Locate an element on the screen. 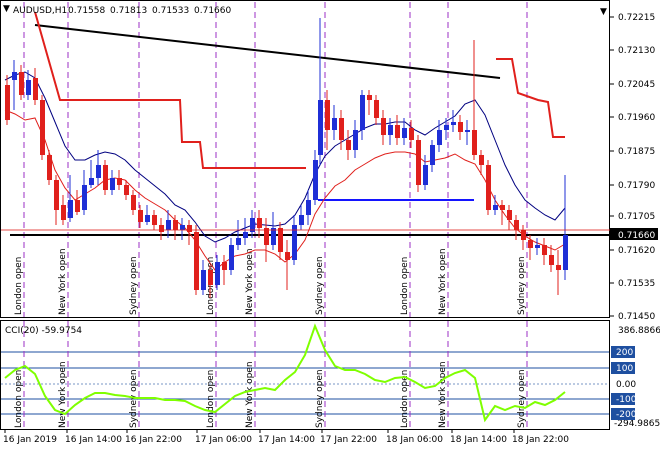 This screenshot has width=660, height=454. chart-scroll-triangle: ▼ is located at coordinates (603, 12).